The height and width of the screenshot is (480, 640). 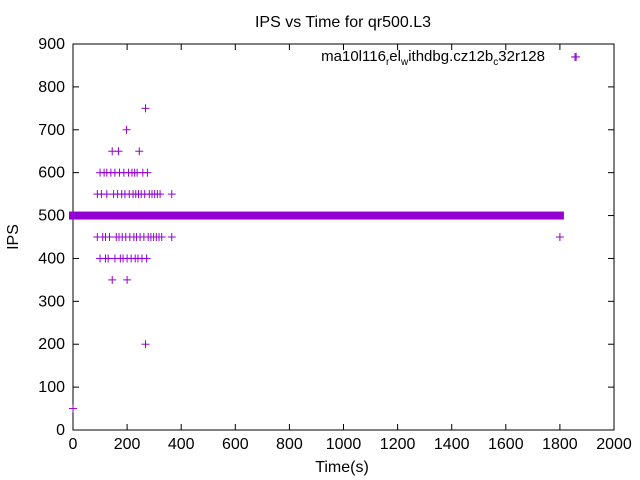 I want to click on legend-marker-plus, so click(x=575, y=57).